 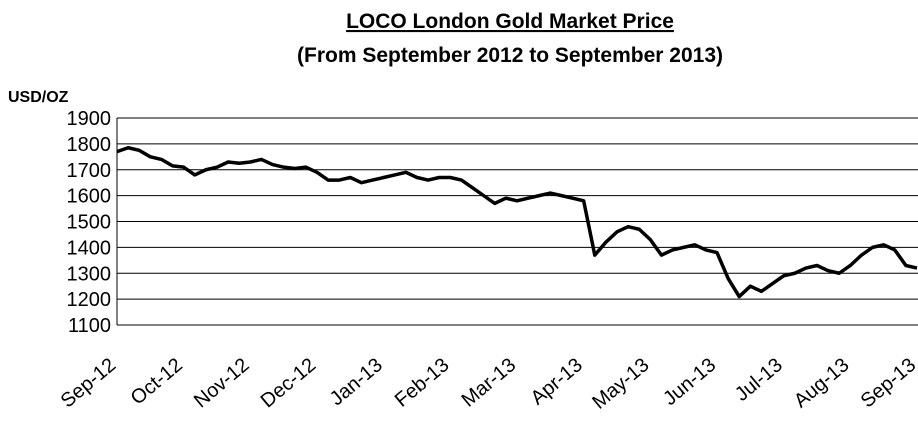 What do you see at coordinates (759, 380) in the screenshot?
I see `x-tick-label: Jul-13` at bounding box center [759, 380].